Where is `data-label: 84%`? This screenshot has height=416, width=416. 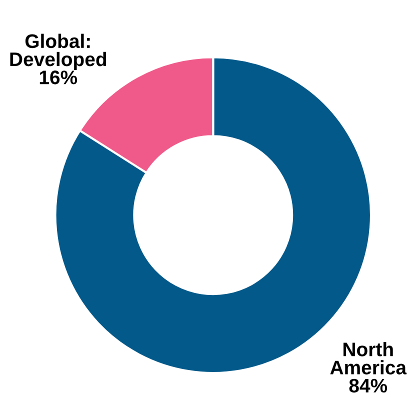
data-label: 84% is located at coordinates (368, 385).